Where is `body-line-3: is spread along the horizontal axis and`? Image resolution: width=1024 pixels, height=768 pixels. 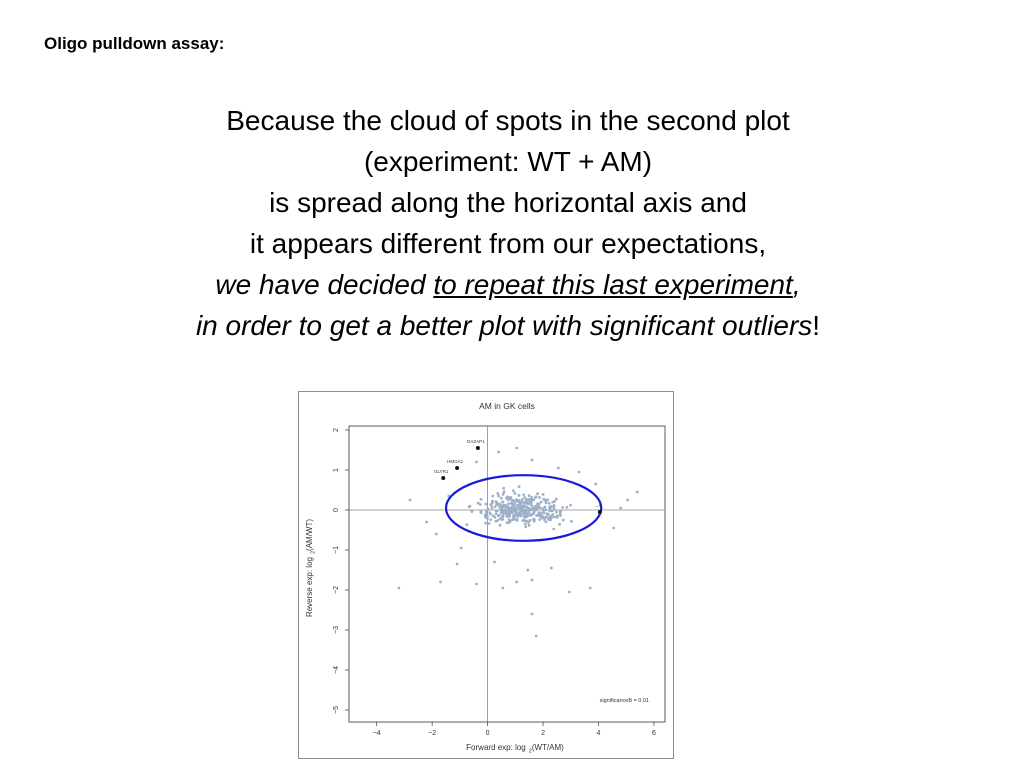
body-line-3: is spread along the horizontal axis and is located at coordinates (508, 202).